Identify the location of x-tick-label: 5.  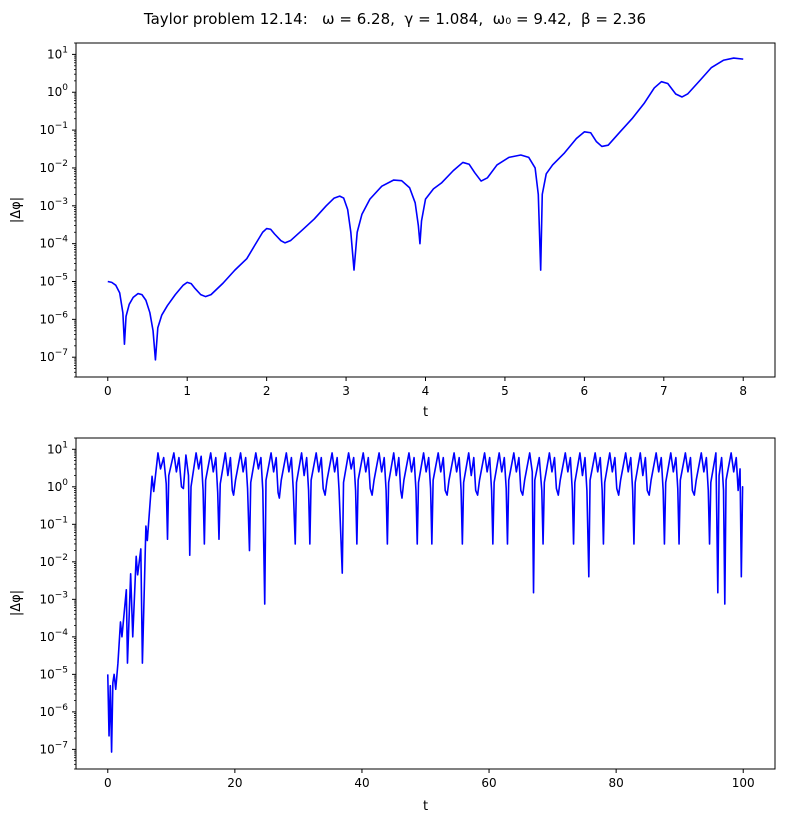
(505, 391).